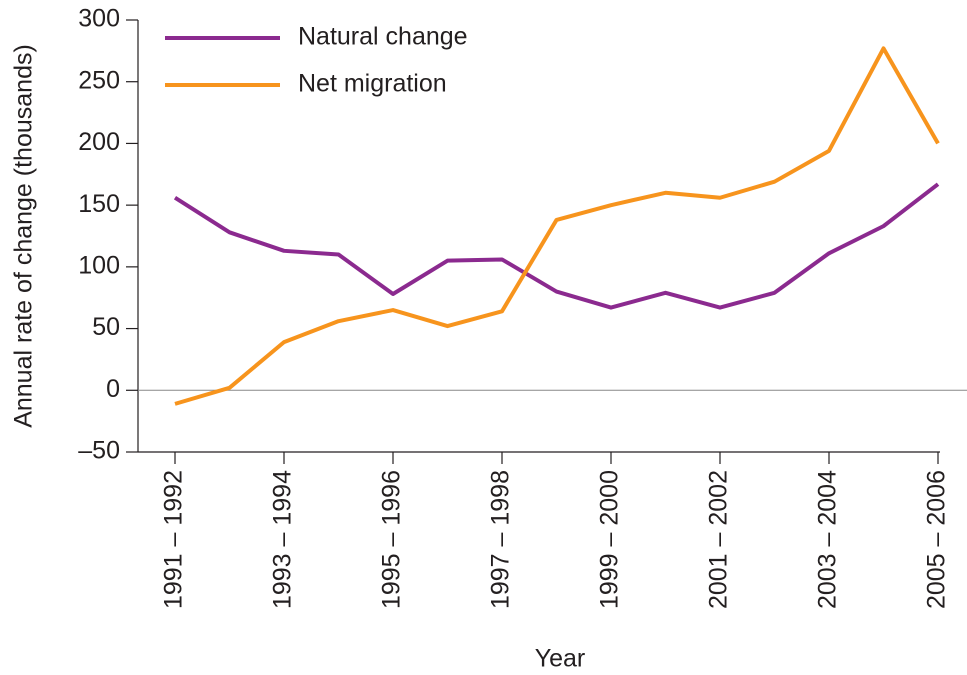 Image resolution: width=967 pixels, height=675 pixels. What do you see at coordinates (174, 539) in the screenshot?
I see `x-tick-label: 1991 – 1992` at bounding box center [174, 539].